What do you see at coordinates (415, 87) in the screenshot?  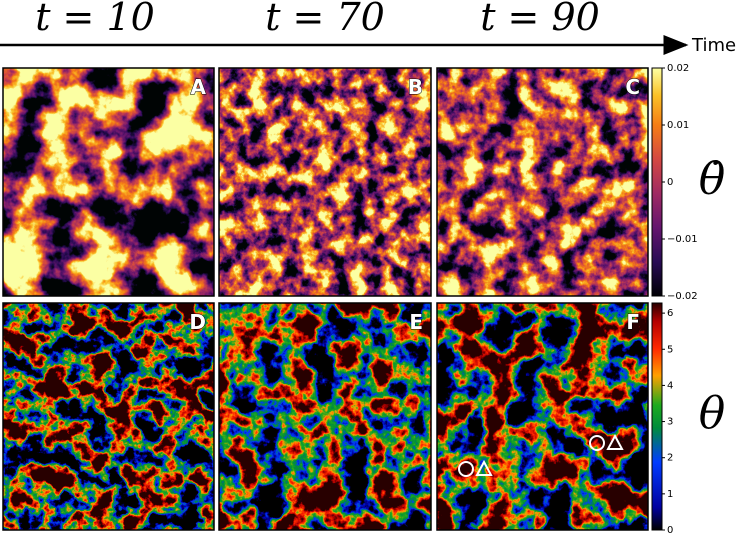 I see `panel-letter: B` at bounding box center [415, 87].